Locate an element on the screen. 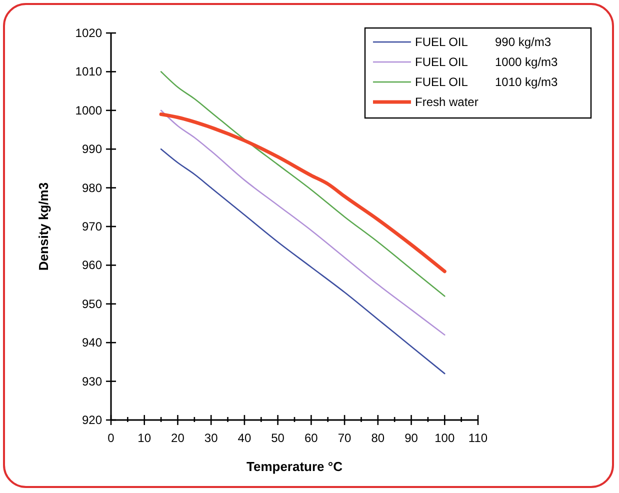 The height and width of the screenshot is (493, 619). x-axis-title: Temperature °C is located at coordinates (295, 466).